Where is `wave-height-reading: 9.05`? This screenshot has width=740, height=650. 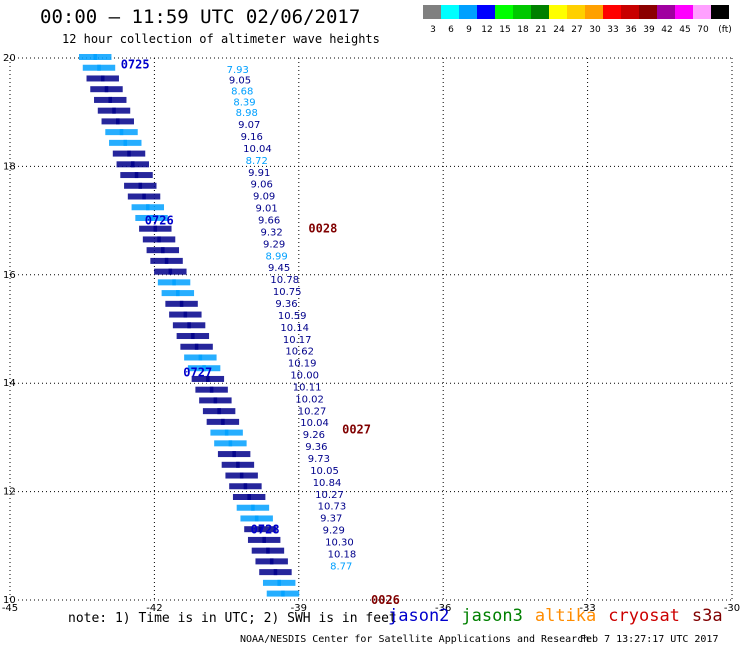 wave-height-reading: 9.05 is located at coordinates (240, 81).